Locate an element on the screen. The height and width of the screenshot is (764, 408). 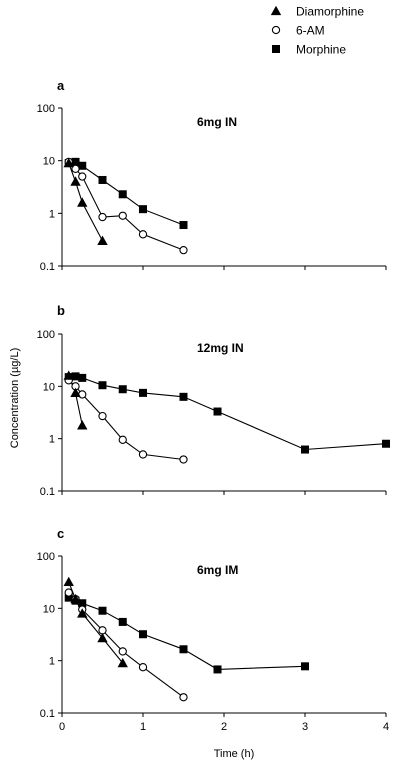
panel-title-b: 12mg IN is located at coordinates (220, 348).